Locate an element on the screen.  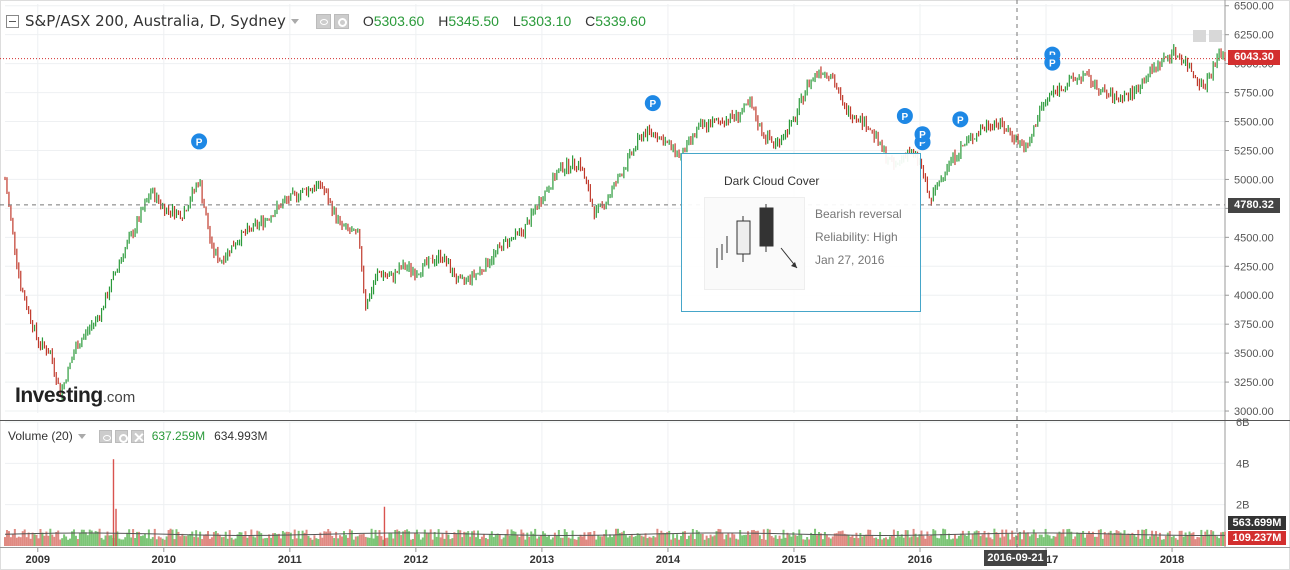
close-icon is located at coordinates (137, 436).